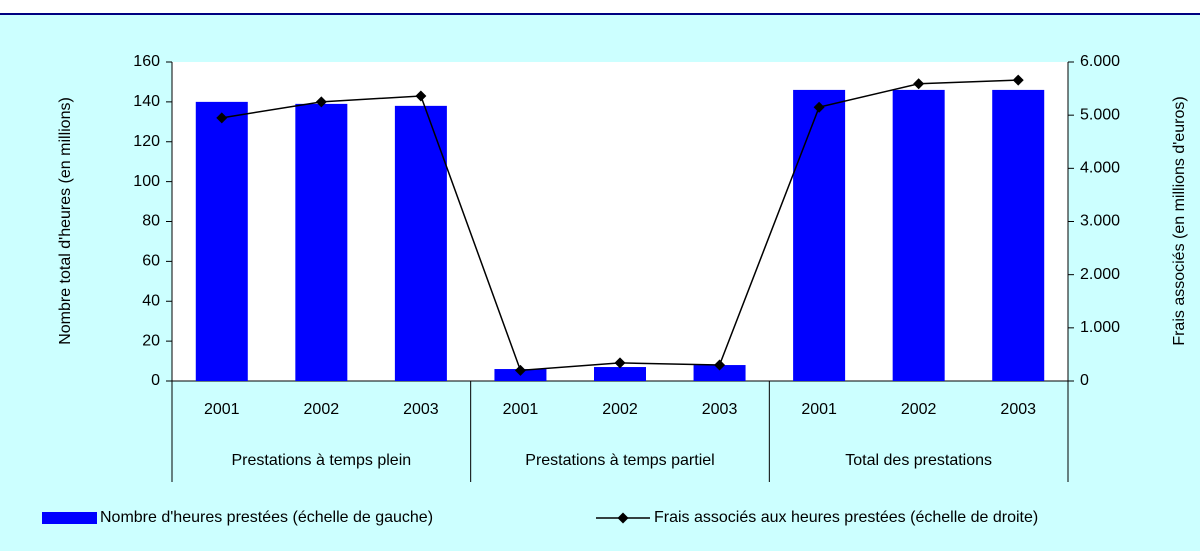 This screenshot has height=551, width=1200. What do you see at coordinates (65, 221) in the screenshot?
I see `y-axis-title: Nombre total d'heures (en millions)` at bounding box center [65, 221].